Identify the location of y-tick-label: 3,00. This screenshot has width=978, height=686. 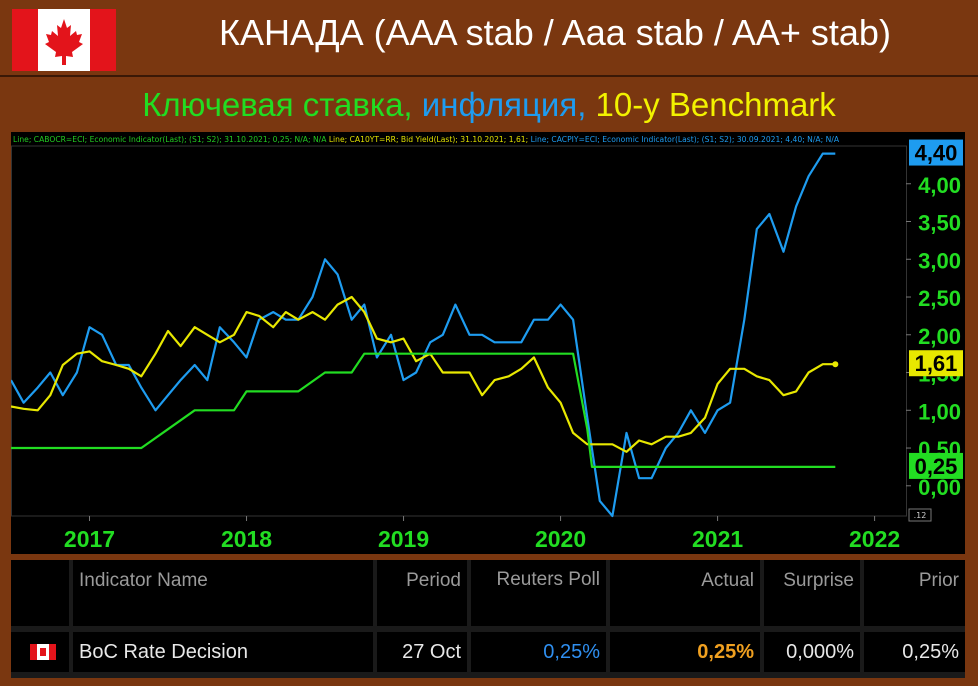
(939, 260).